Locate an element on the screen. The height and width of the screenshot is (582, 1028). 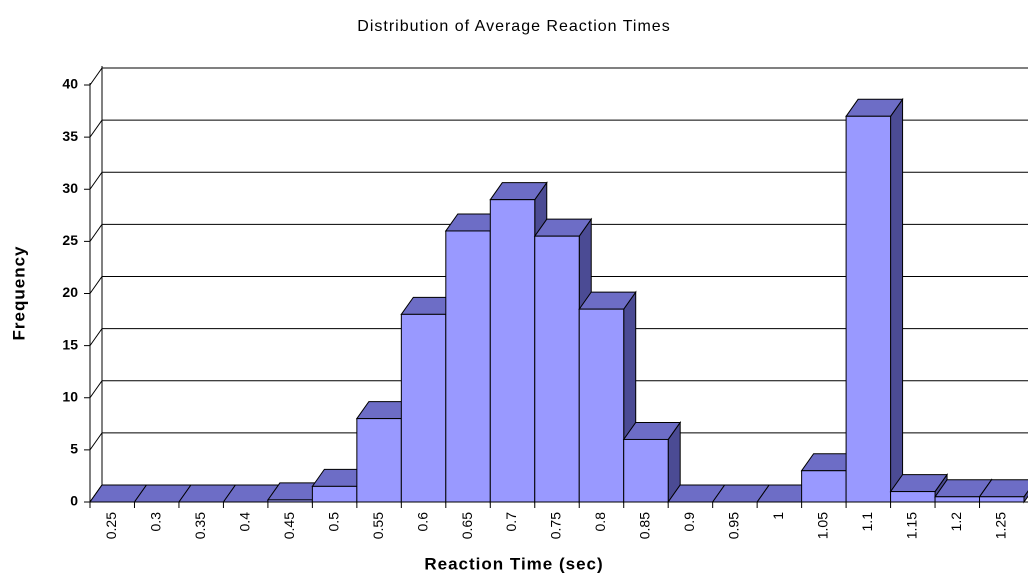
y-tick-label: 5 is located at coordinates (74, 449).